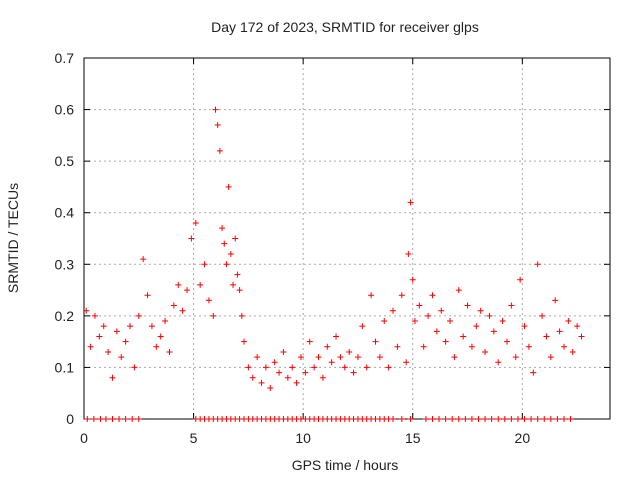 The image size is (640, 480). I want to click on x-tick-label: 5, so click(194, 438).